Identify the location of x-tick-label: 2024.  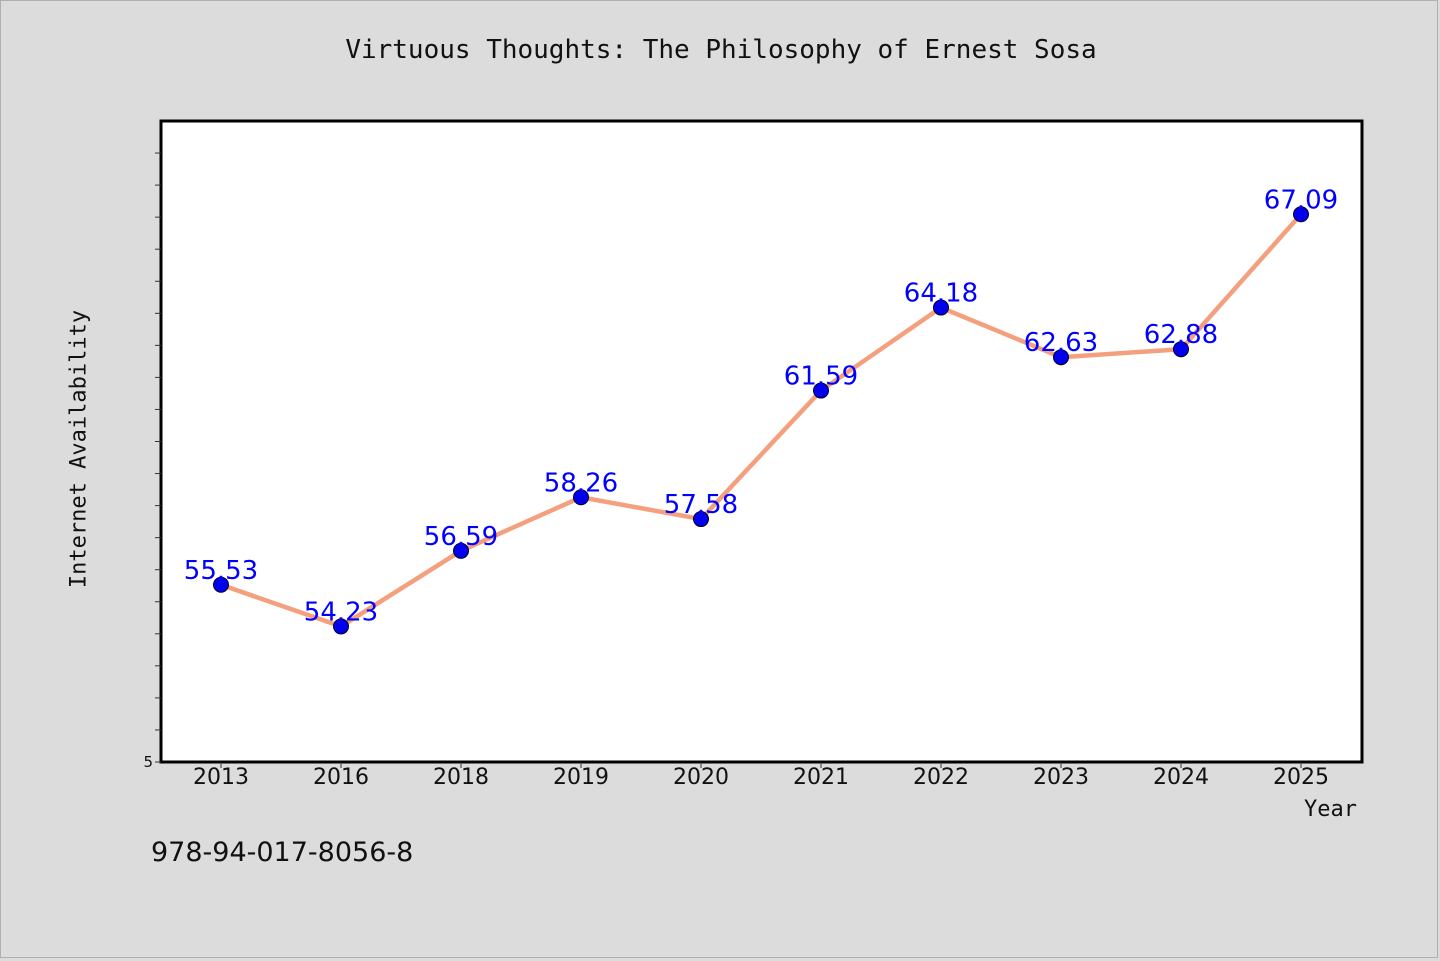
(1181, 777).